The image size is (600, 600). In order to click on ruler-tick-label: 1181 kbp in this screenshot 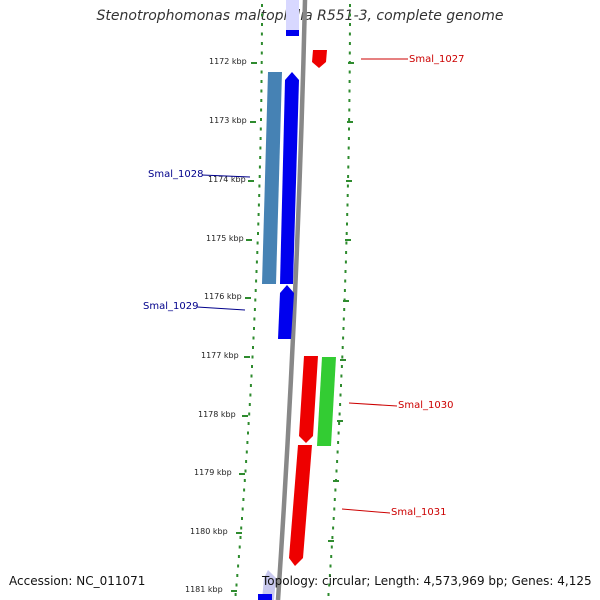, I will do `click(204, 589)`.